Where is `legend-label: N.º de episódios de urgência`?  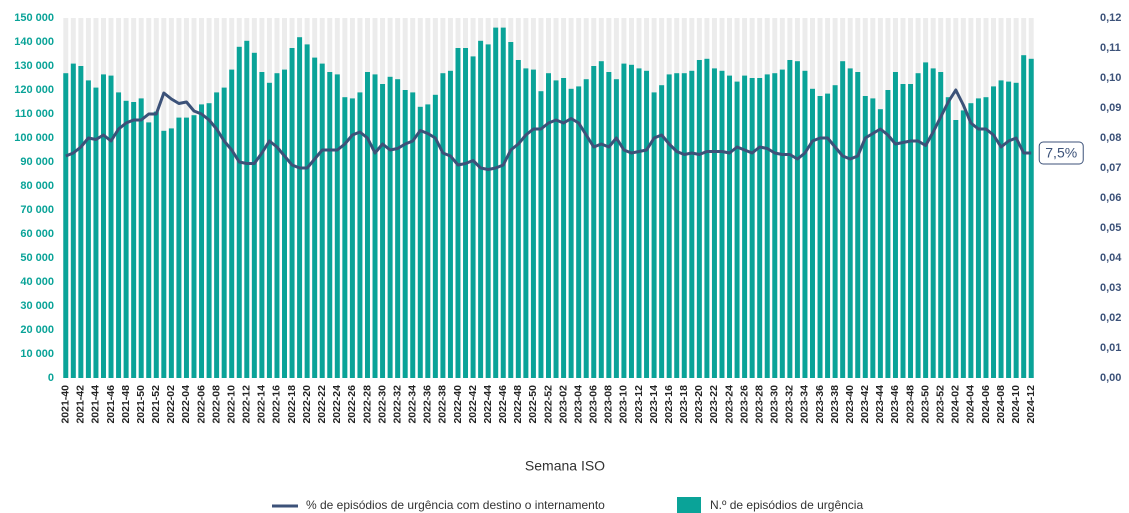
legend-label: N.º de episódios de urgência is located at coordinates (786, 505).